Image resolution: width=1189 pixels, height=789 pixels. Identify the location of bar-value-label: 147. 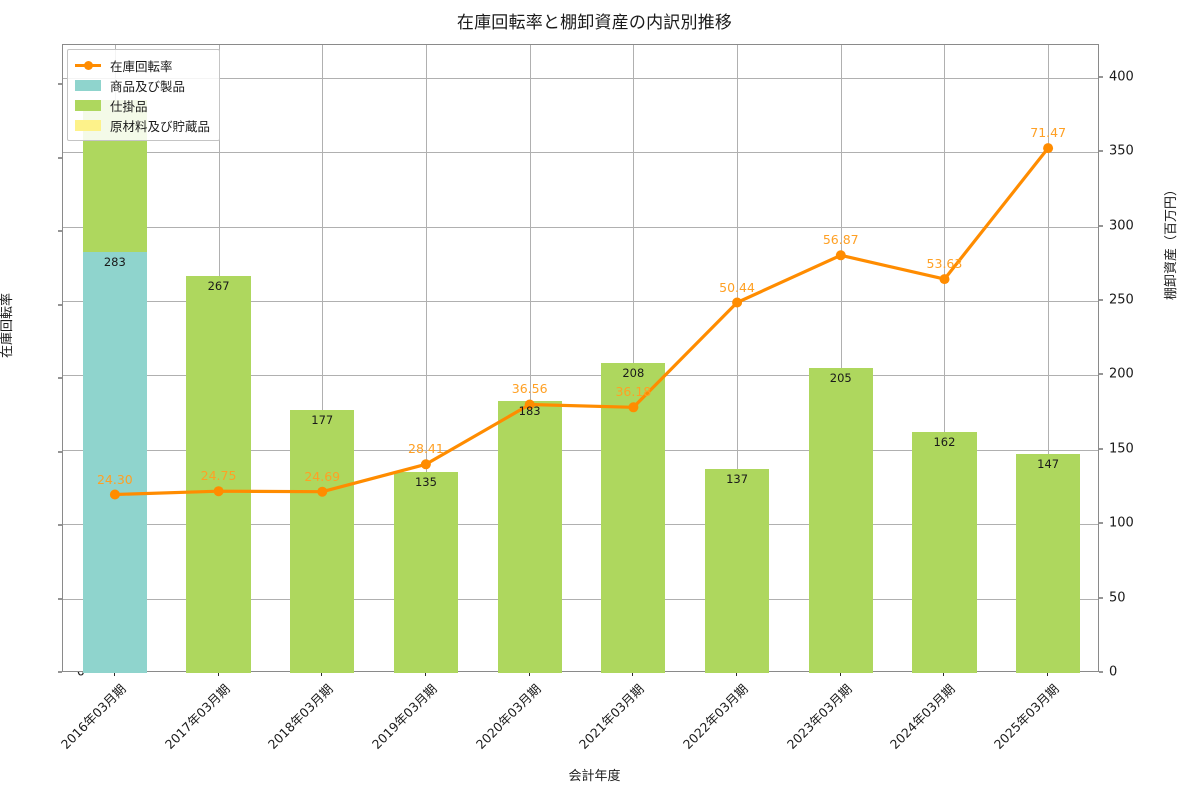
(1048, 464).